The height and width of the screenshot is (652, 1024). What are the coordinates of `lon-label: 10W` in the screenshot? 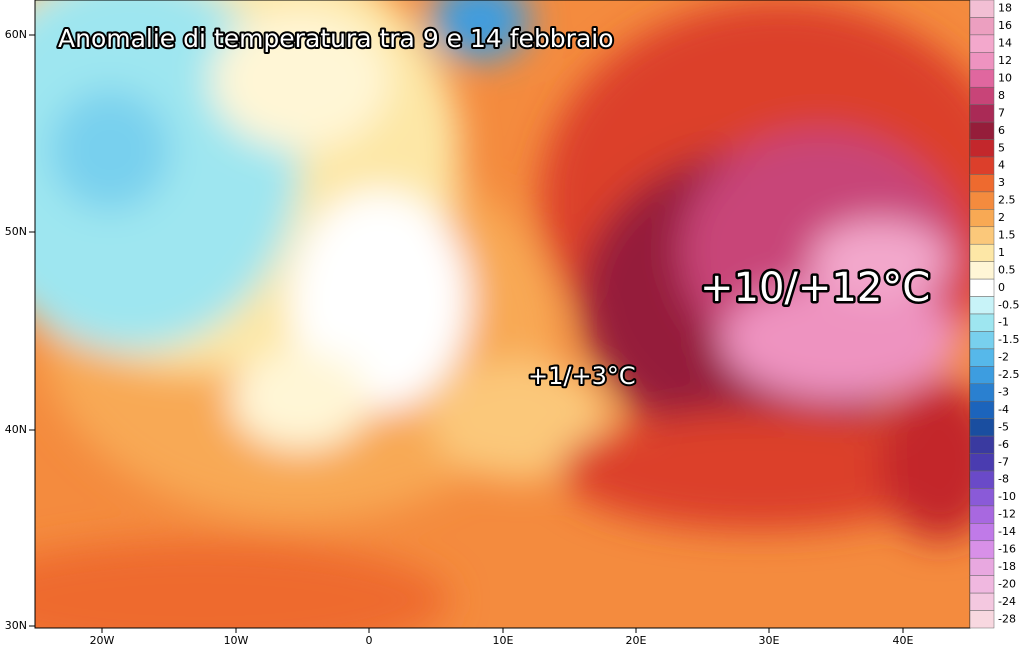 It's located at (236, 640).